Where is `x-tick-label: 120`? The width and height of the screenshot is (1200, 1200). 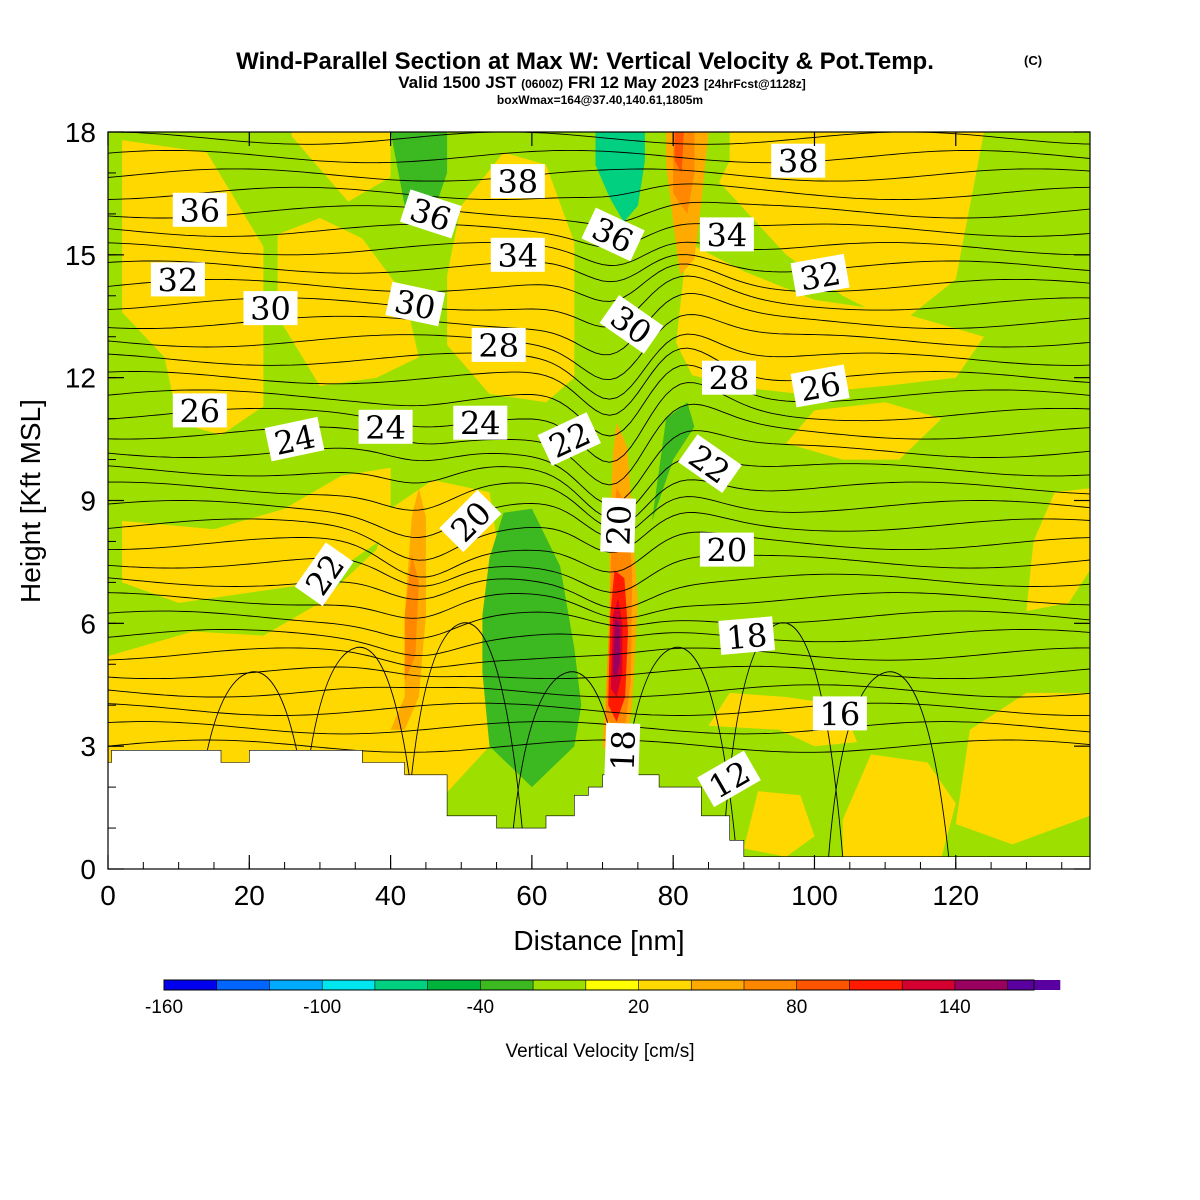 x-tick-label: 120 is located at coordinates (955, 895).